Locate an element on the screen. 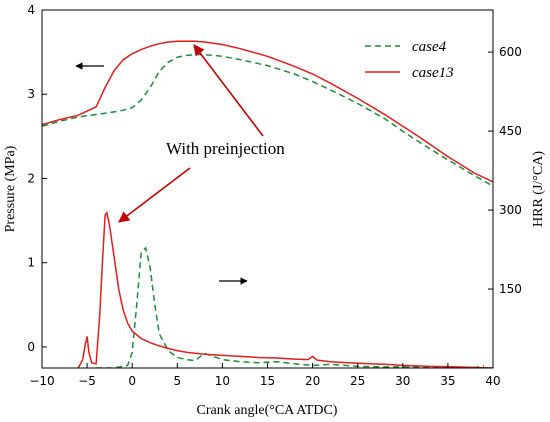 The width and height of the screenshot is (550, 422). x-tick-label: 15 is located at coordinates (267, 381).